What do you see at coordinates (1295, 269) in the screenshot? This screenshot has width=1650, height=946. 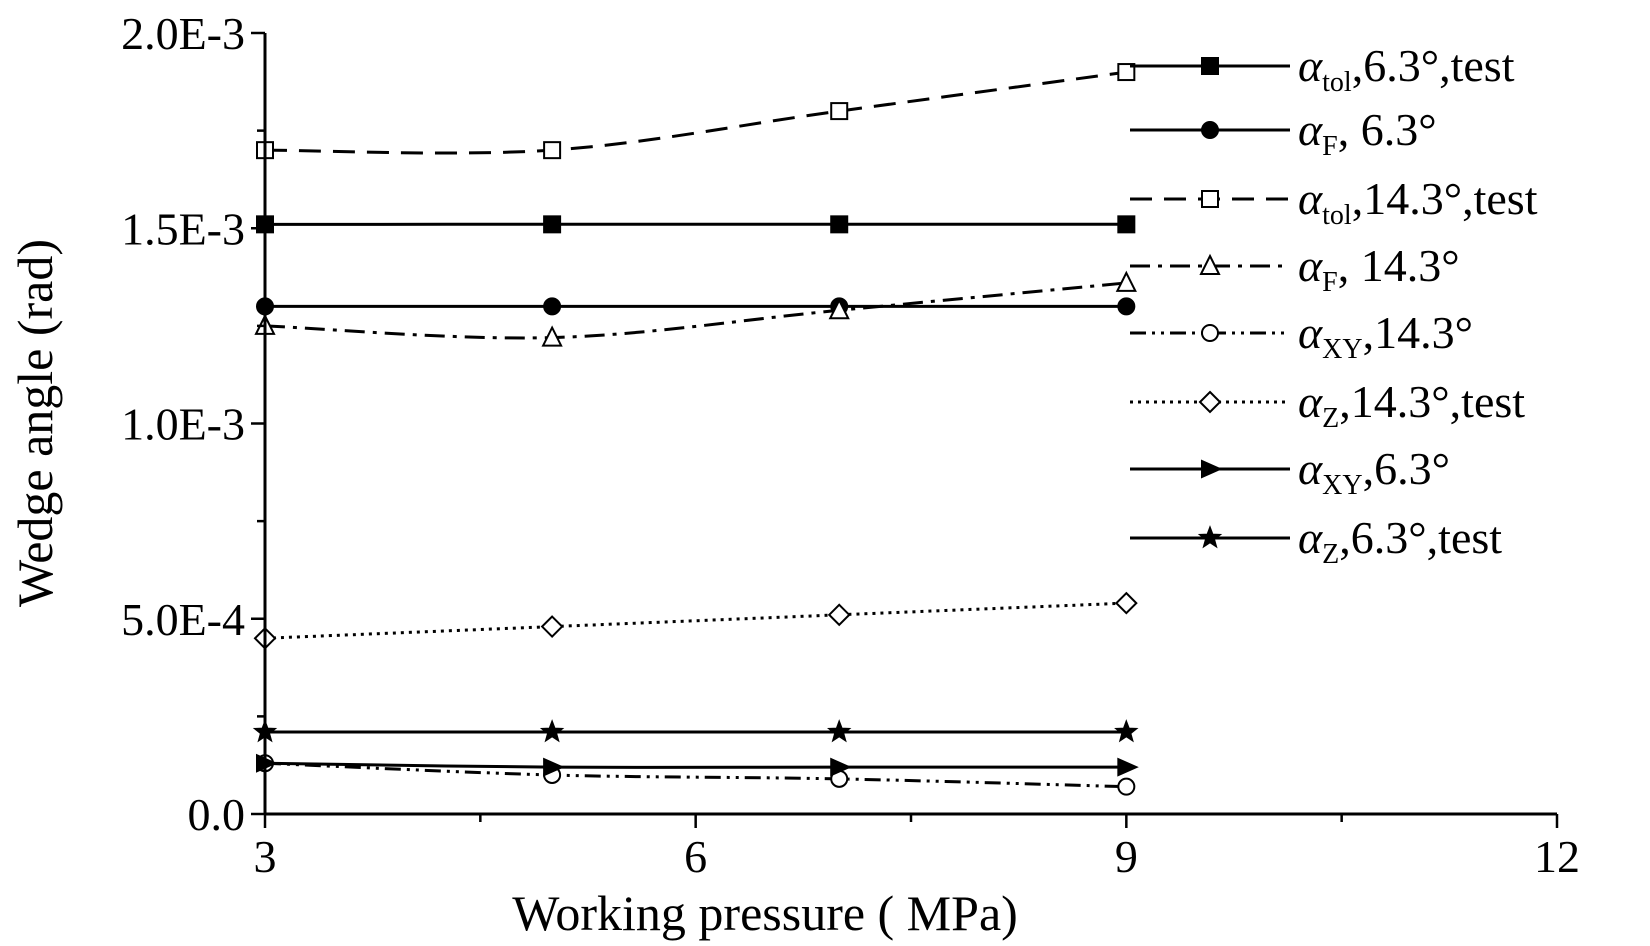 I see `legend-item: αF, 14.3°` at bounding box center [1295, 269].